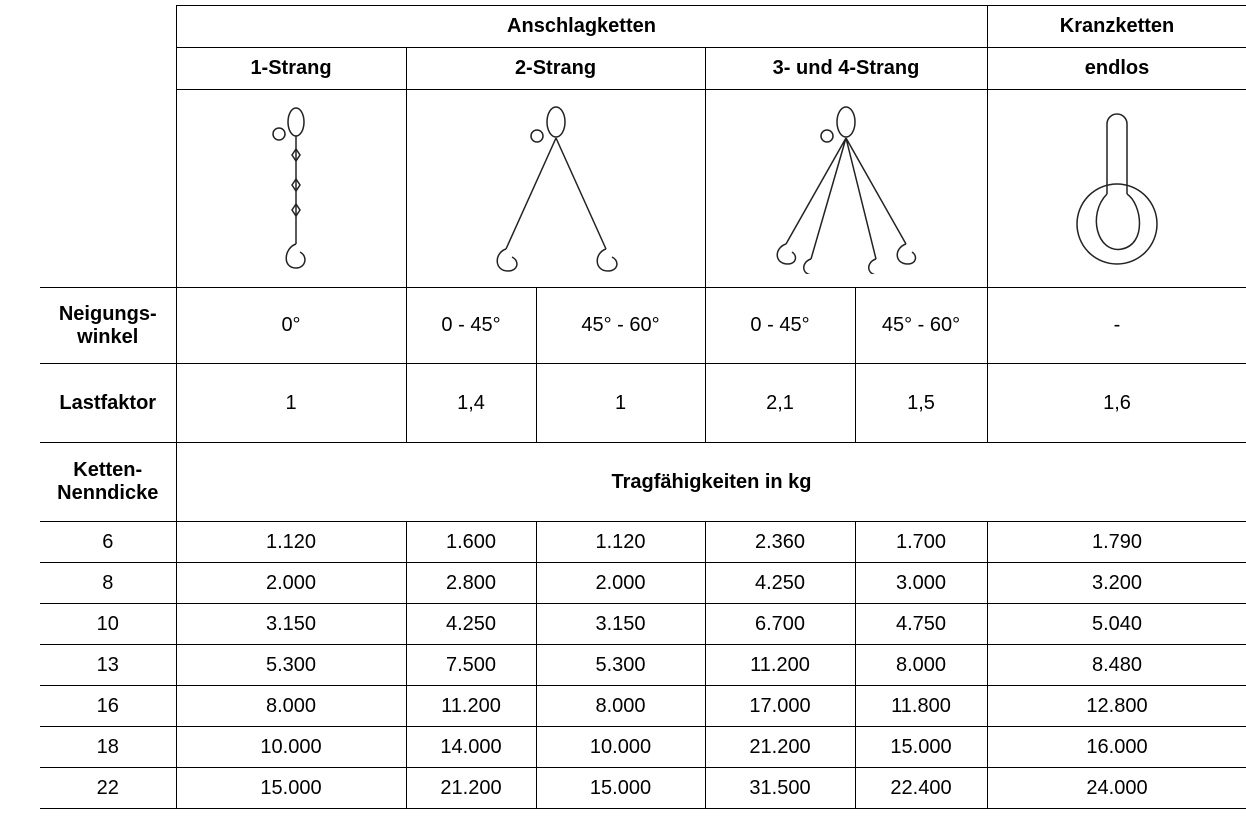 Image resolution: width=1246 pixels, height=818 pixels. I want to click on capacity-cell: 12.800, so click(1116, 706).